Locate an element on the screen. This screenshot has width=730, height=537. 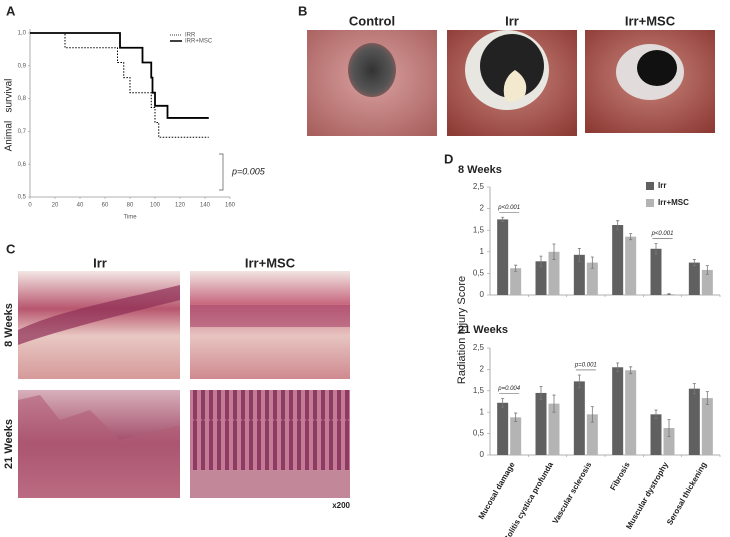
chart-title: 8 Weeks is located at coordinates (480, 170).